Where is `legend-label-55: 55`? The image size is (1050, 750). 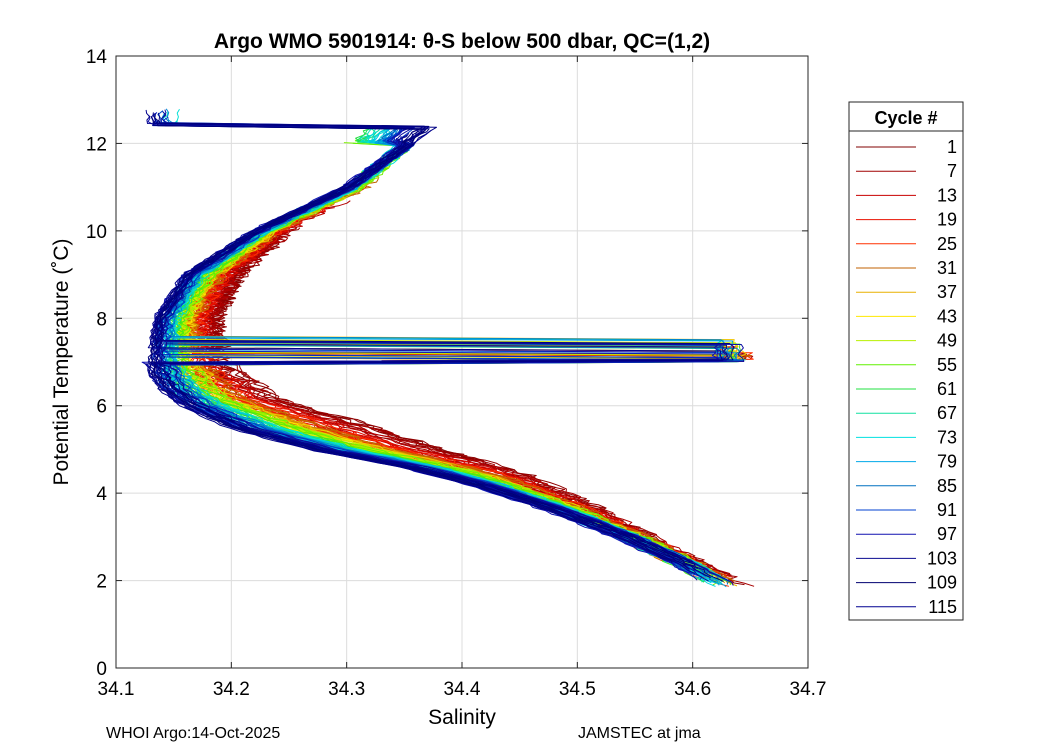 legend-label-55: 55 is located at coordinates (947, 365).